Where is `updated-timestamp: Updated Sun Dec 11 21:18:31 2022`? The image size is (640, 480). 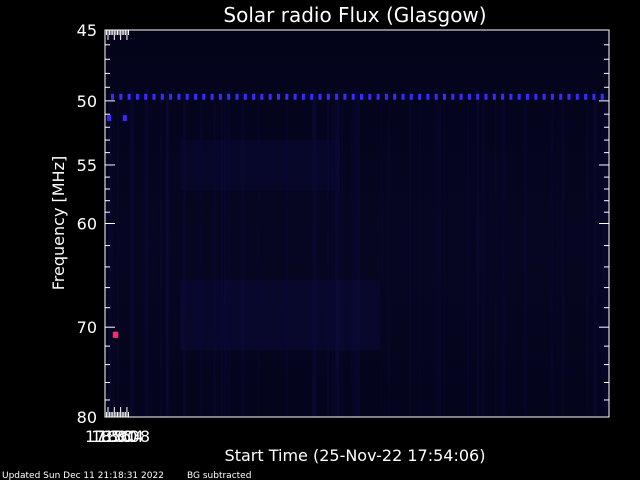 updated-timestamp: Updated Sun Dec 11 21:18:31 2022 is located at coordinates (83, 475).